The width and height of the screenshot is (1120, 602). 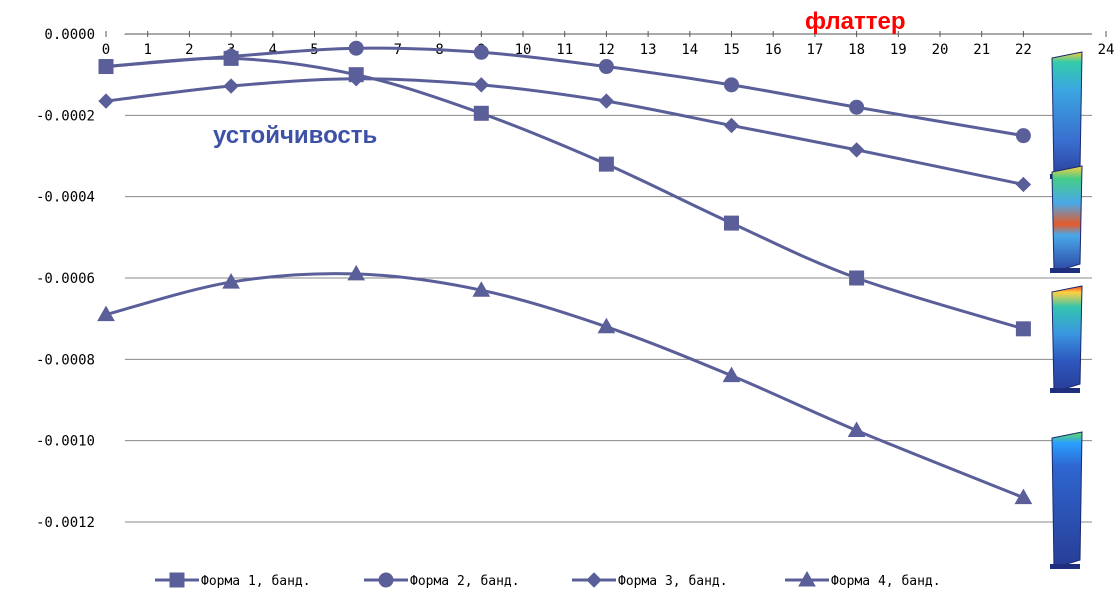 I want to click on x-tick-label: 11, so click(x=564, y=50).